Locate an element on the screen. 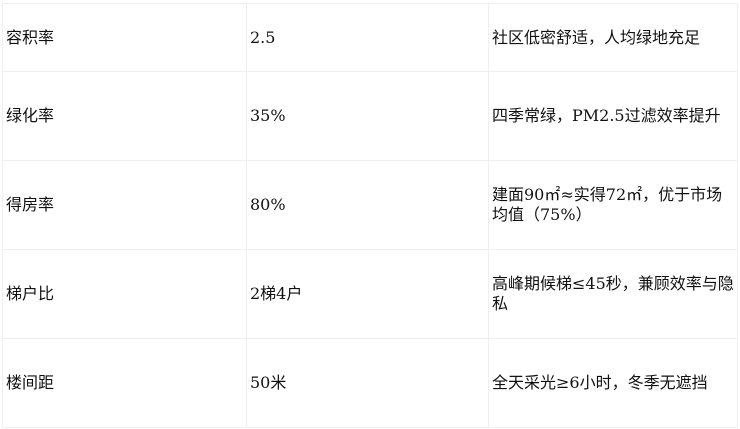 Image resolution: width=740 pixels, height=429 pixels. metric-name: 梯户比 is located at coordinates (124, 294).